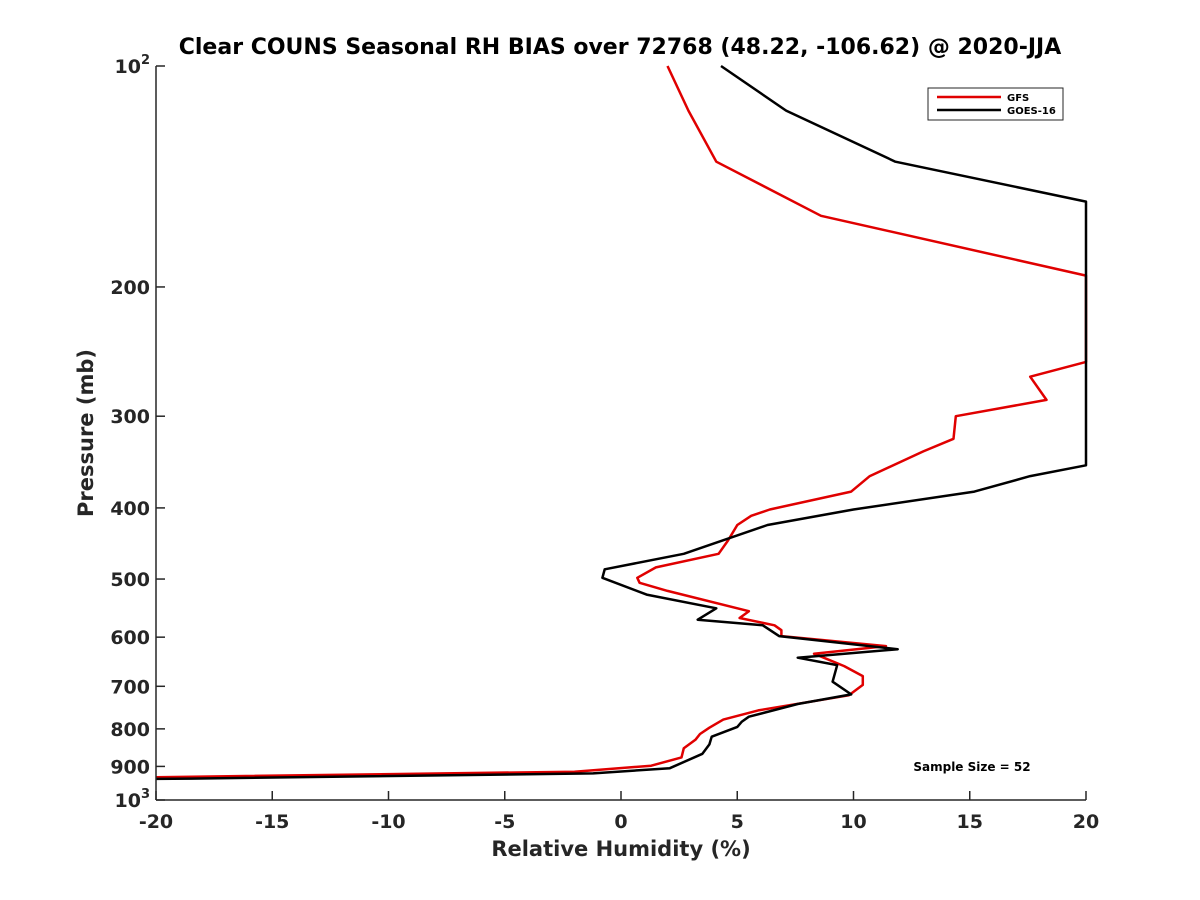  What do you see at coordinates (130, 417) in the screenshot?
I see `y-tick-label: 300` at bounding box center [130, 417].